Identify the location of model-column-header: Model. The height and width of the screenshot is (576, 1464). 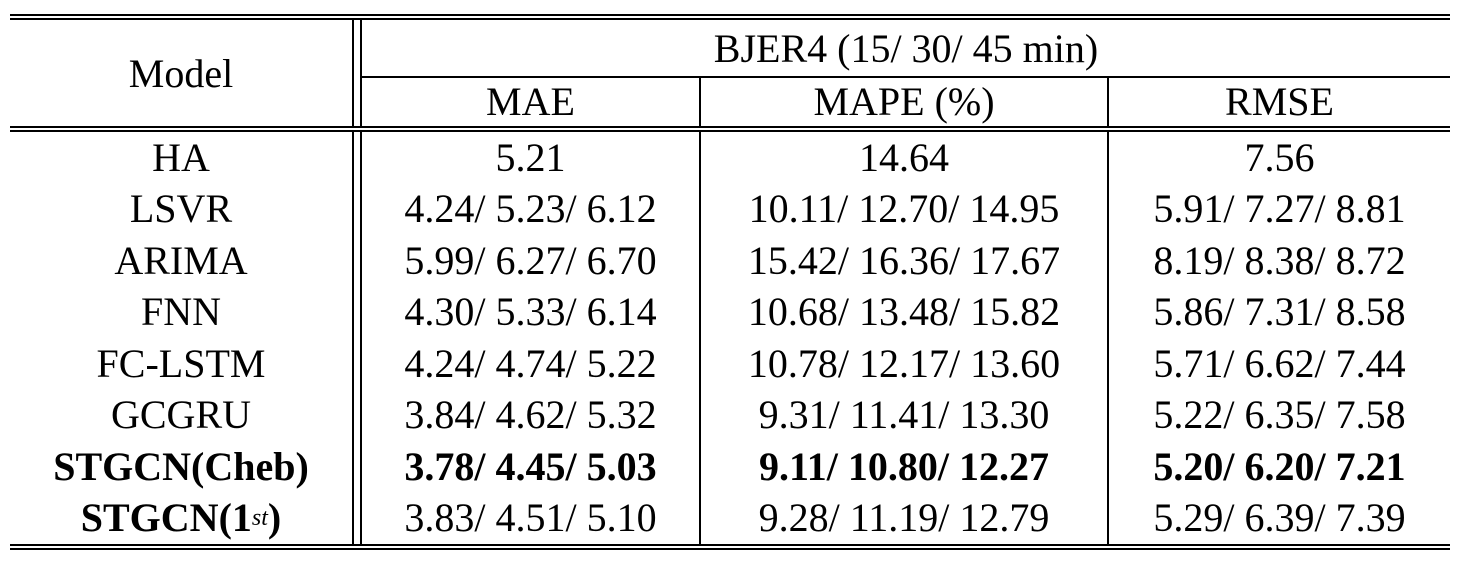
(181, 73).